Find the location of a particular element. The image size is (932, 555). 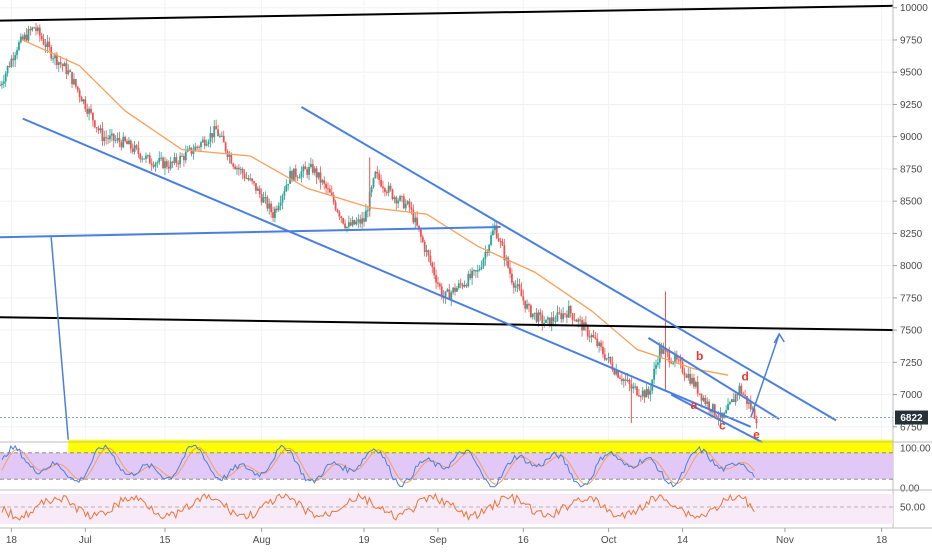

time-tick-label: 15 is located at coordinates (165, 540).